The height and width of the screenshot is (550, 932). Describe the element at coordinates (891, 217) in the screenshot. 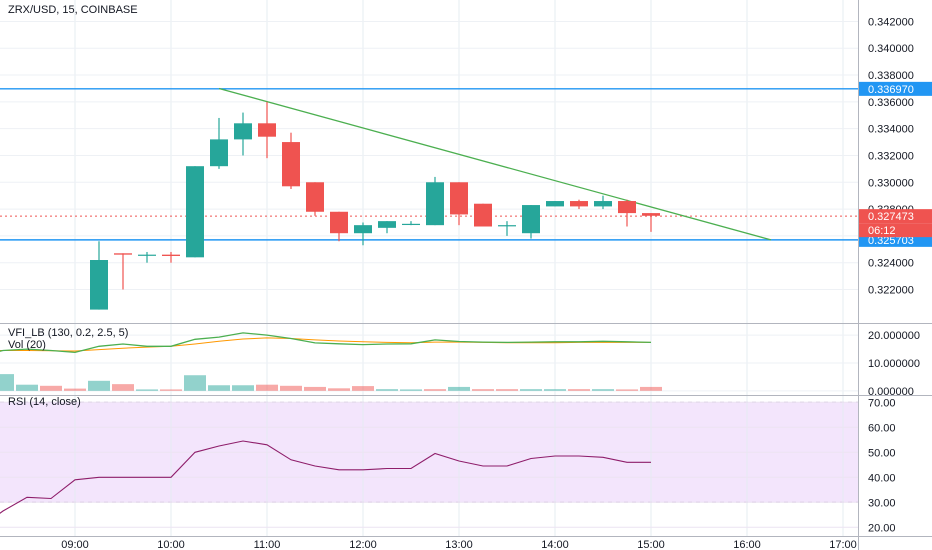

I see `last-price-badge: 0.327473` at that location.